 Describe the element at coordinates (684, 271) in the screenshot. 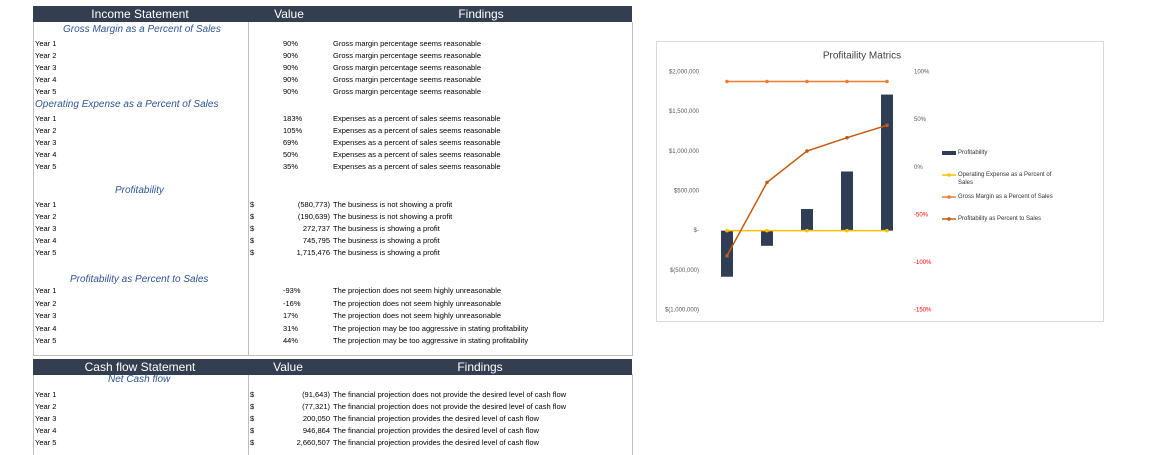

I see `y-tick-label: $(500,000)` at that location.